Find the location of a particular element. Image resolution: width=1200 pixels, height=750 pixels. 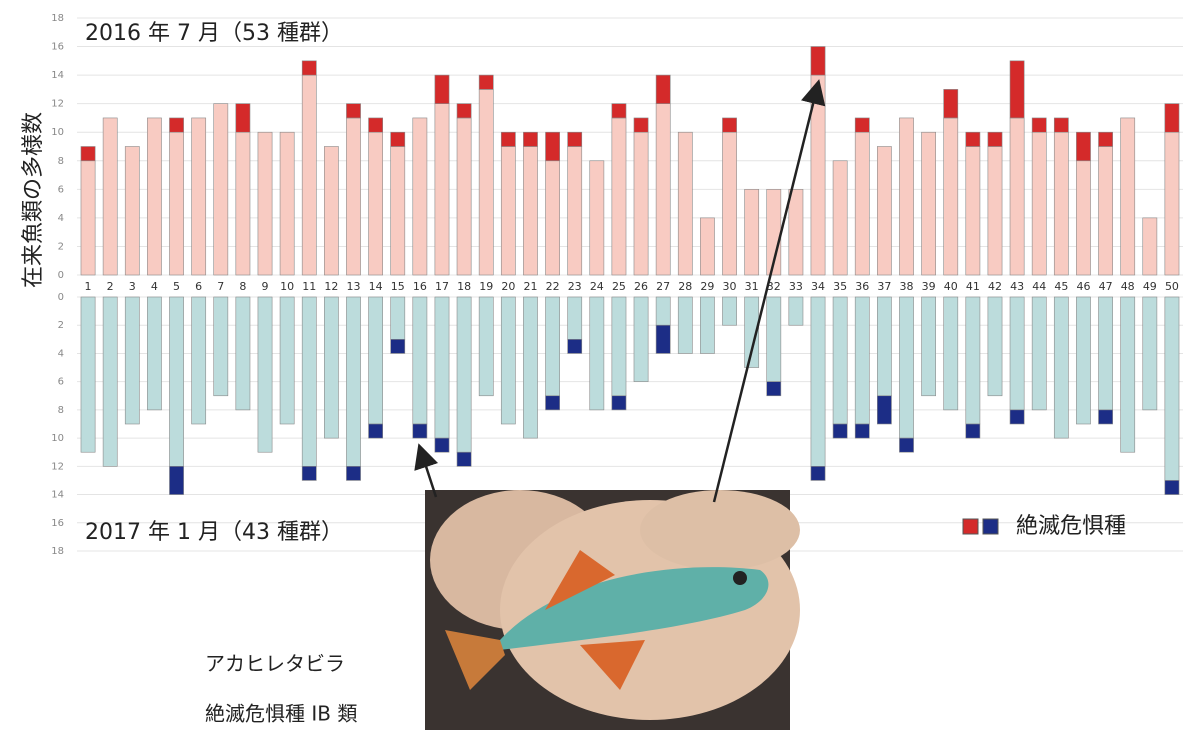

chart-title: 2017 年 1 月（43 種群） is located at coordinates (214, 532).